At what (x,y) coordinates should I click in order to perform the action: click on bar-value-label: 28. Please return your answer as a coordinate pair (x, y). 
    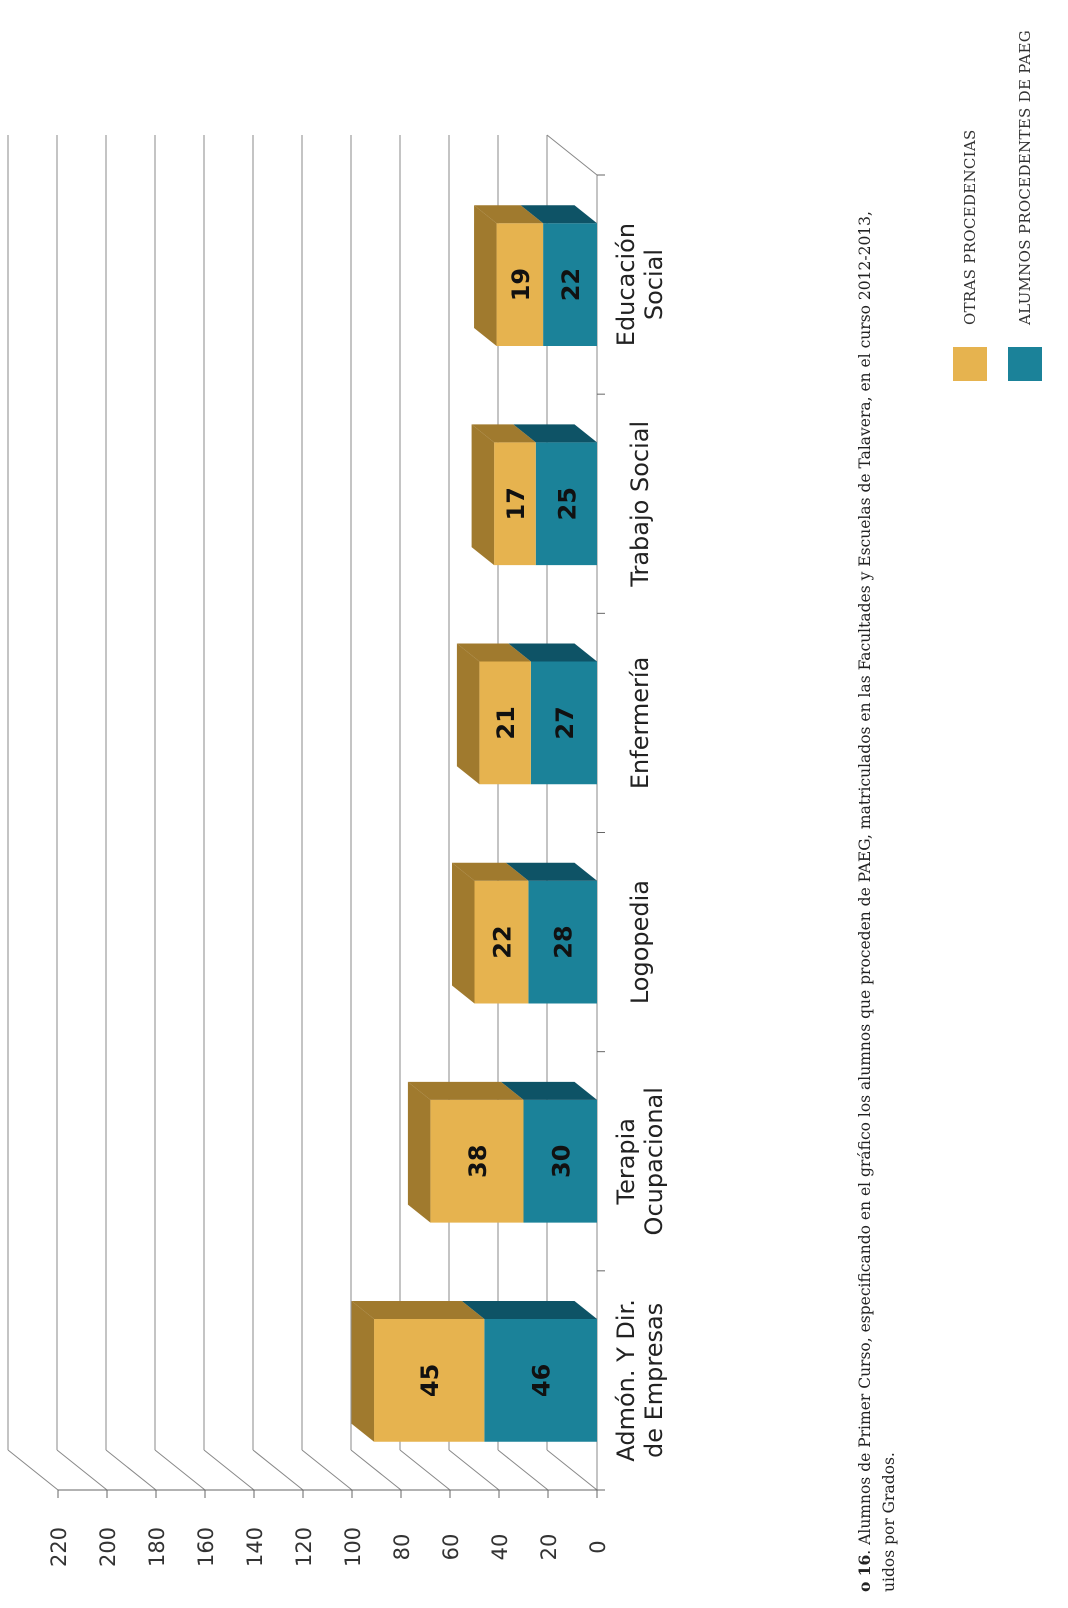
    Looking at the image, I should click on (564, 941).